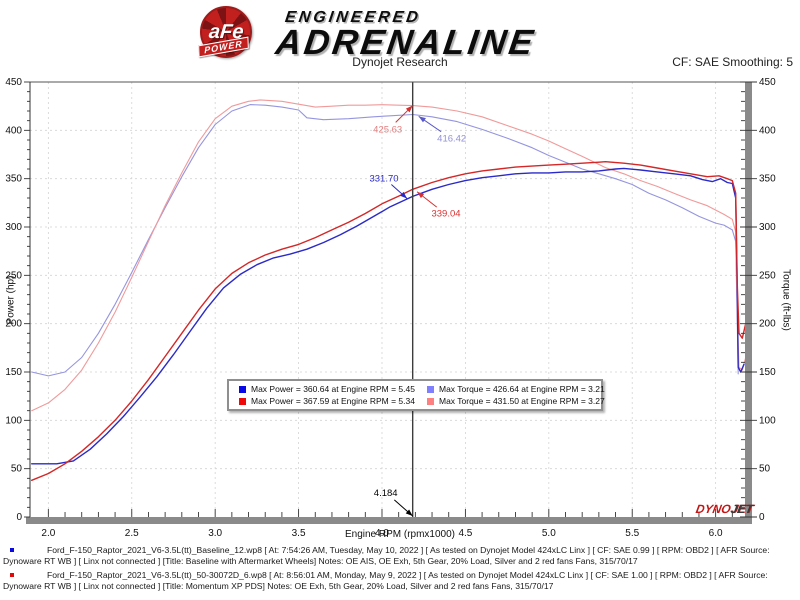  What do you see at coordinates (741, 509) in the screenshot?
I see `dynojet-logo-jet: JET` at bounding box center [741, 509].